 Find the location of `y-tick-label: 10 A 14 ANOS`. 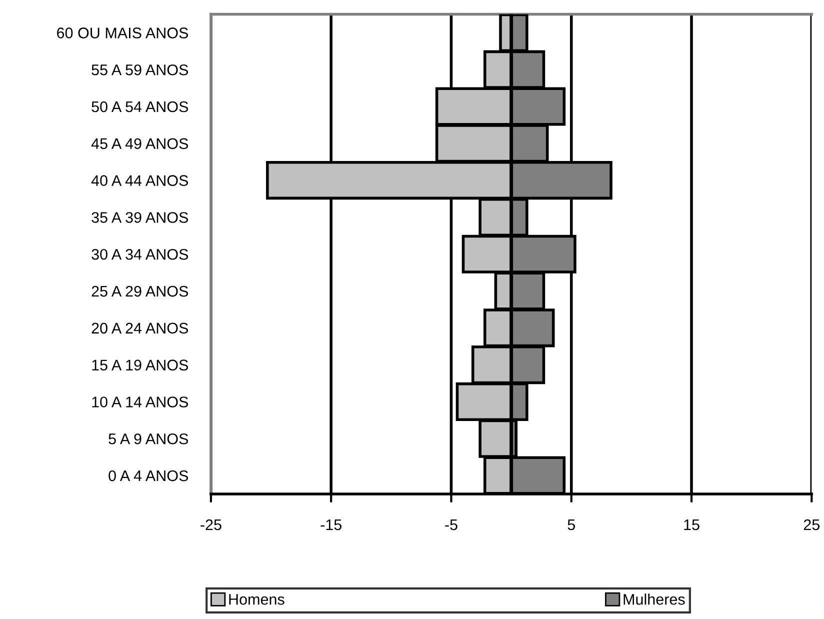

y-tick-label: 10 A 14 ANOS is located at coordinates (140, 402).